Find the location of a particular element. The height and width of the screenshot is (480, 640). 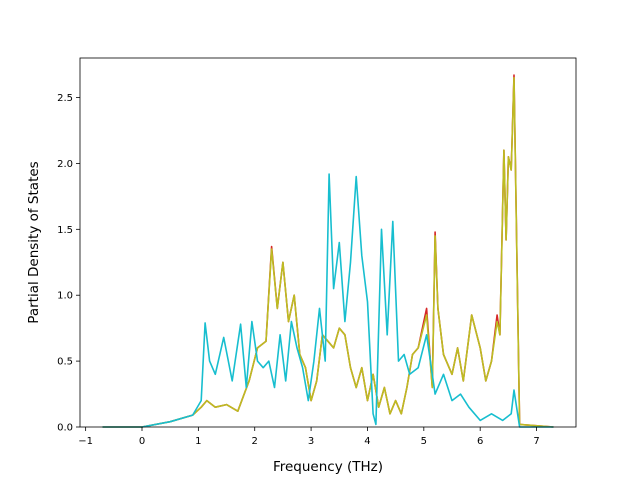

y-tick-label: 2.0 is located at coordinates (65, 164).